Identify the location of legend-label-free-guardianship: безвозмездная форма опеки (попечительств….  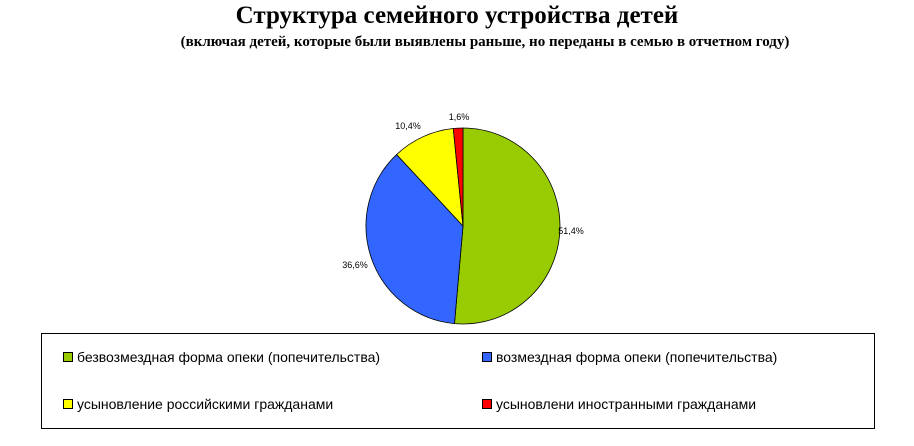
(229, 357).